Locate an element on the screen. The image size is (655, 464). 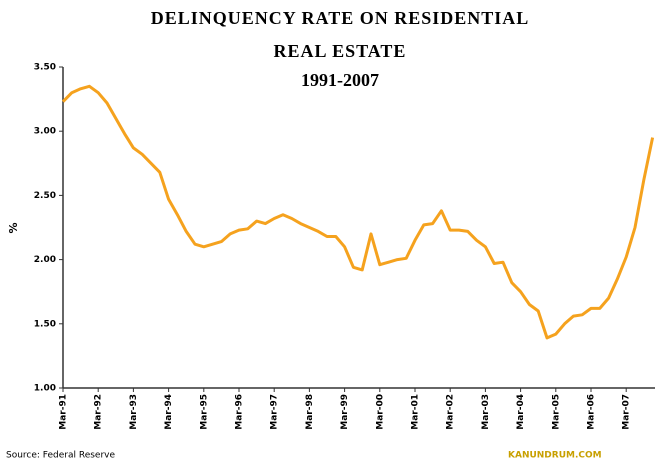
x-tick-label: Mar-01 is located at coordinates (416, 412).